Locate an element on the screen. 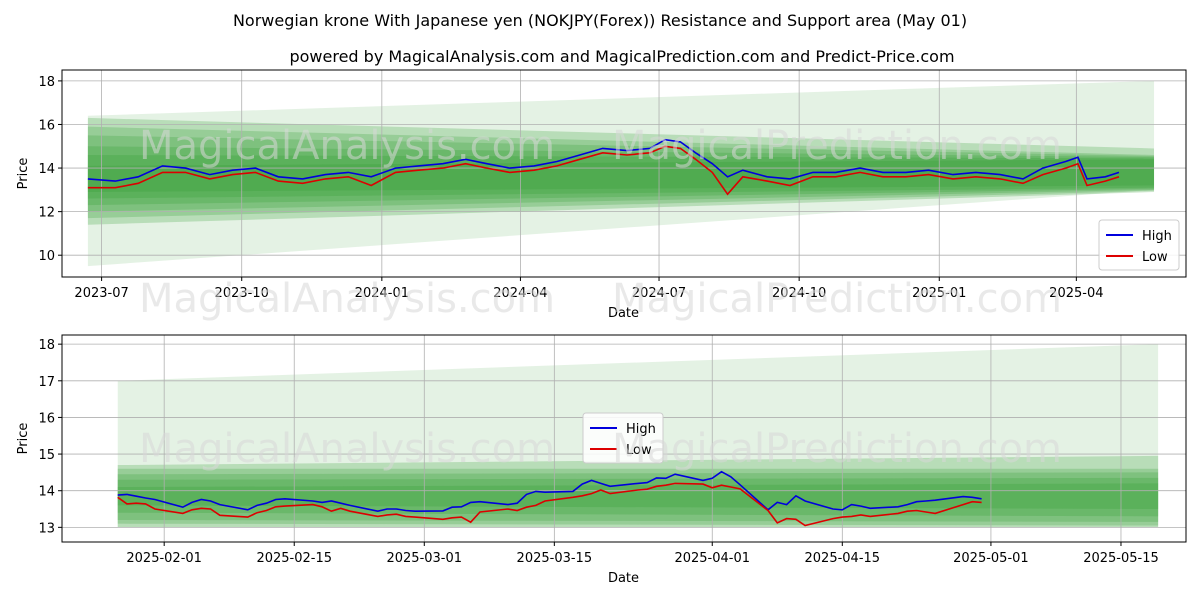 This screenshot has height=600, width=1200. bottom-y-tick-label: 14 is located at coordinates (46, 492).